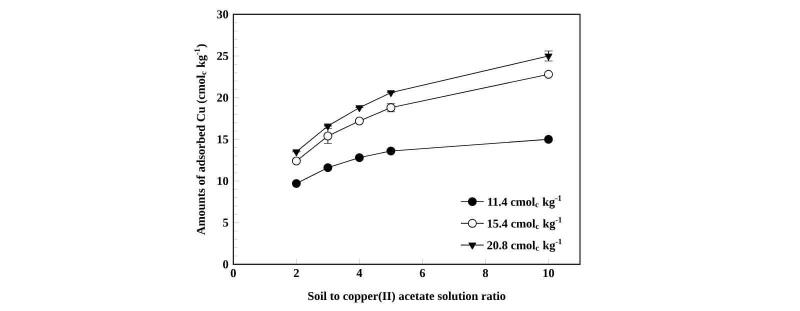 Image resolution: width=800 pixels, height=311 pixels. Describe the element at coordinates (233, 273) in the screenshot. I see `x-tick-label: 0` at that location.